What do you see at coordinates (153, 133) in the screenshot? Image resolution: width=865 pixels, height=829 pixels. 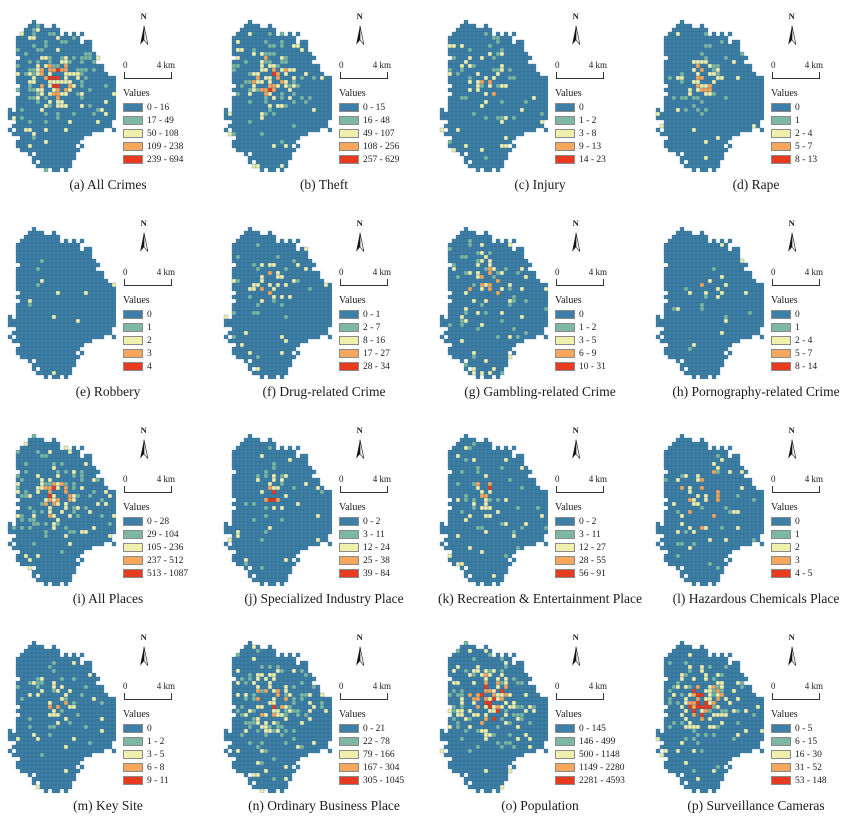 I see `legend-row: 50 - 108` at bounding box center [153, 133].